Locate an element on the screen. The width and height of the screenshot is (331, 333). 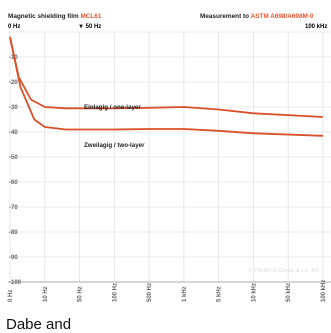
copyright-text: © VSHIELD GmbH & Co. KG is located at coordinates (283, 270).